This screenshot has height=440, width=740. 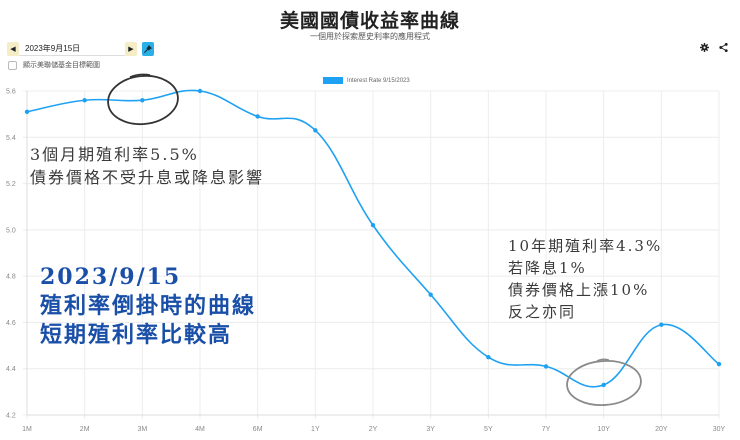 What do you see at coordinates (85, 429) in the screenshot?
I see `x-tick-label: 2M` at bounding box center [85, 429].